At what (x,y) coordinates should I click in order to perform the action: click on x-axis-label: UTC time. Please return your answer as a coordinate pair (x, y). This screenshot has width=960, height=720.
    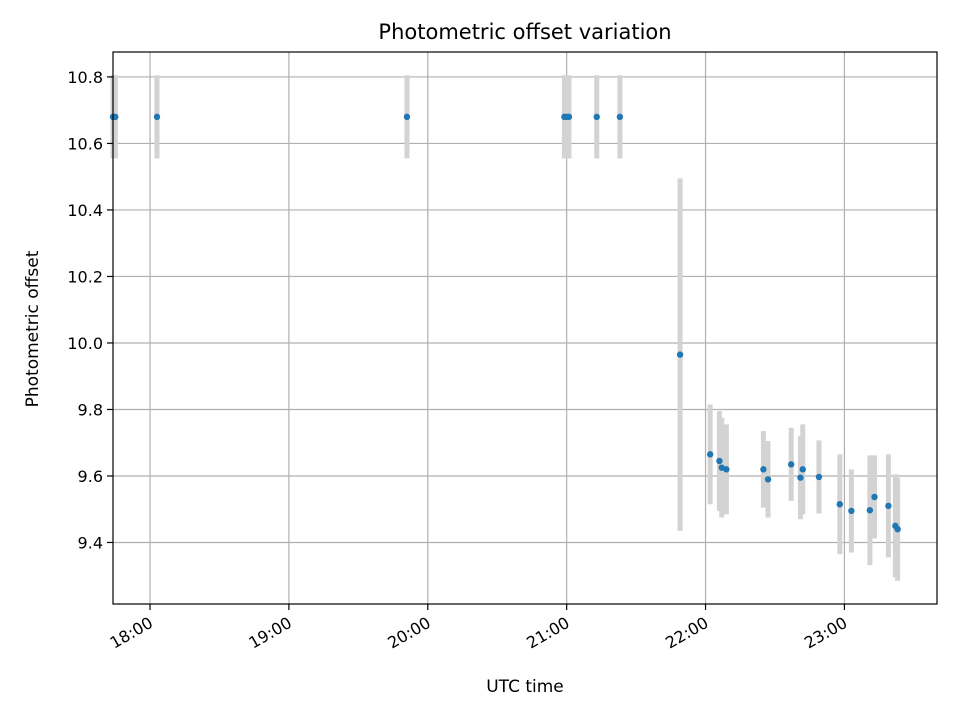
    Looking at the image, I should click on (525, 687).